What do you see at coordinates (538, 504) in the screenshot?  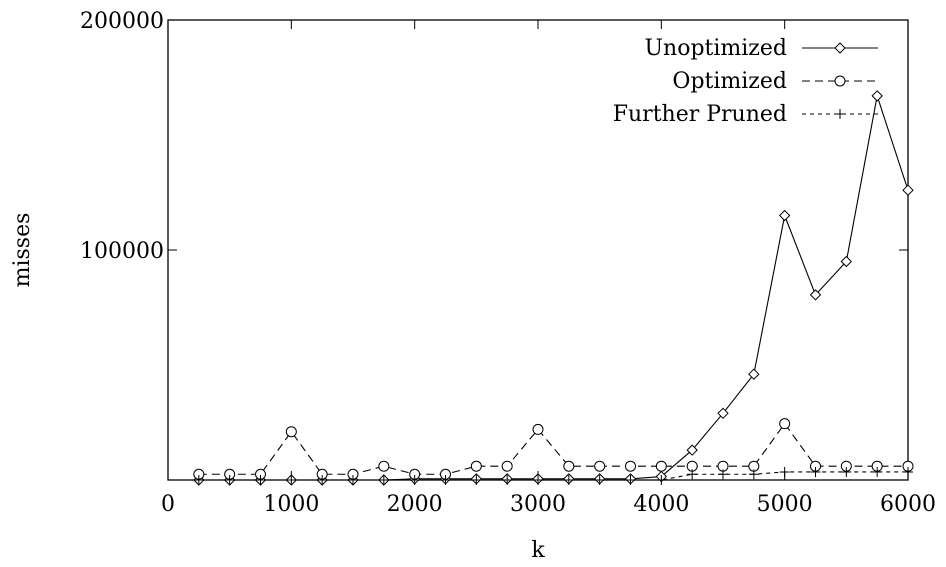 I see `x-tick-label: 3000` at bounding box center [538, 504].